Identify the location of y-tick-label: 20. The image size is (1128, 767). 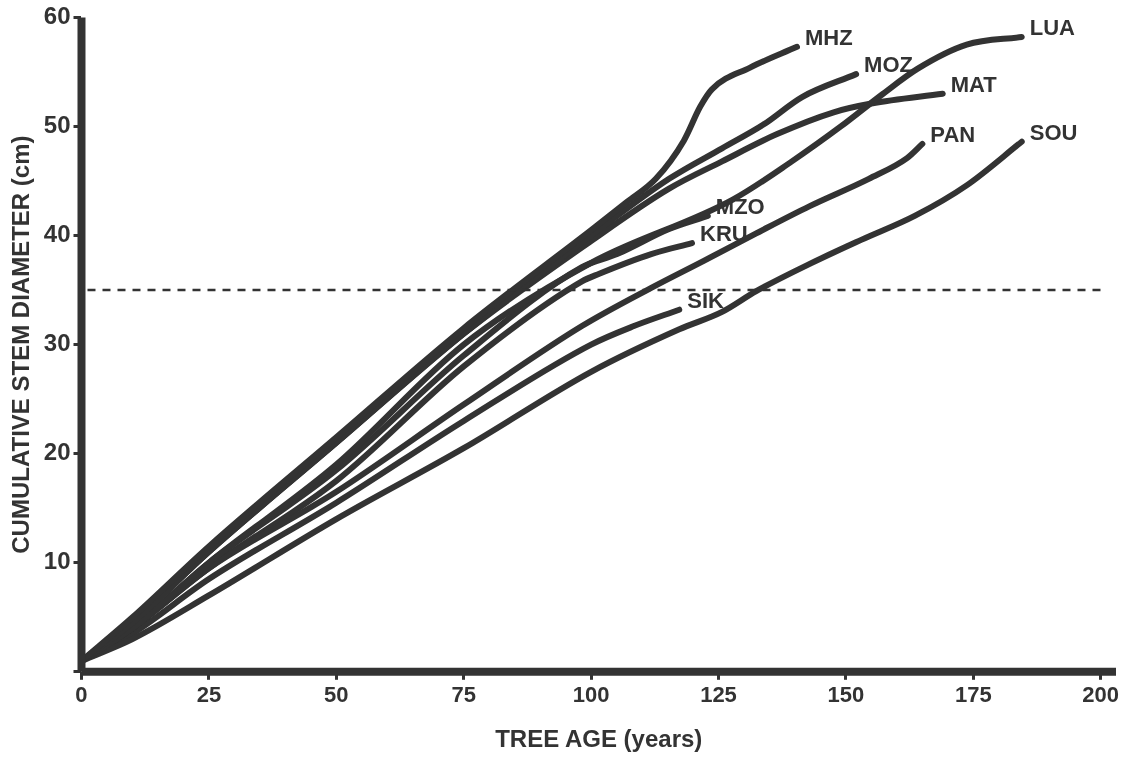
(57, 452).